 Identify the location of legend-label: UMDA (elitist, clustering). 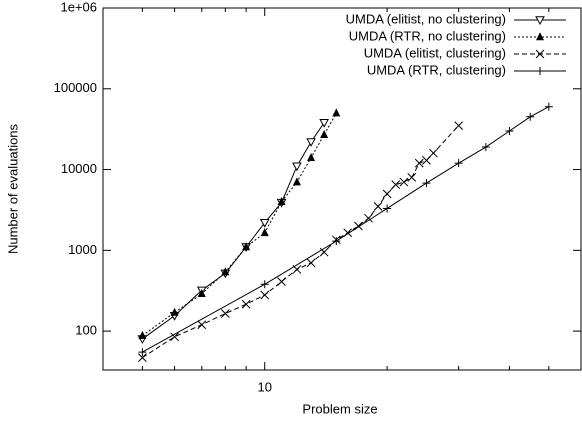
(435, 52).